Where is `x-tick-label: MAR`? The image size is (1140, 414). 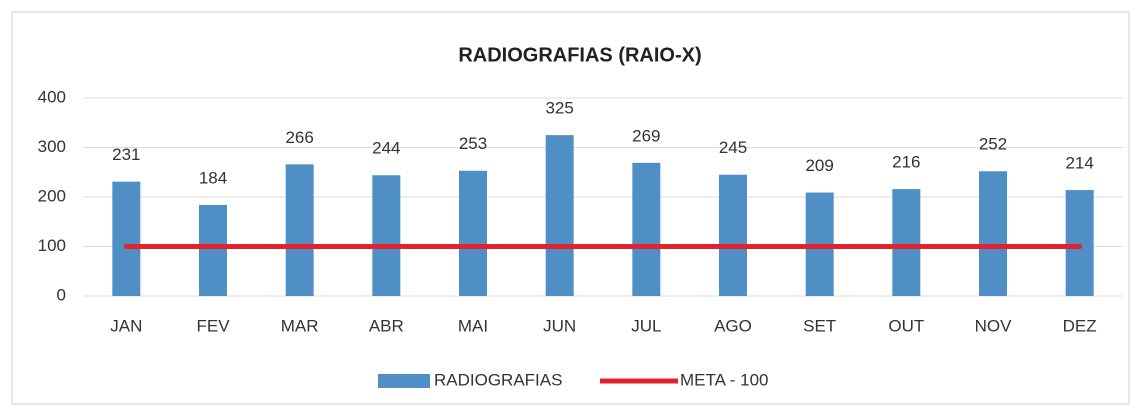
x-tick-label: MAR is located at coordinates (300, 325).